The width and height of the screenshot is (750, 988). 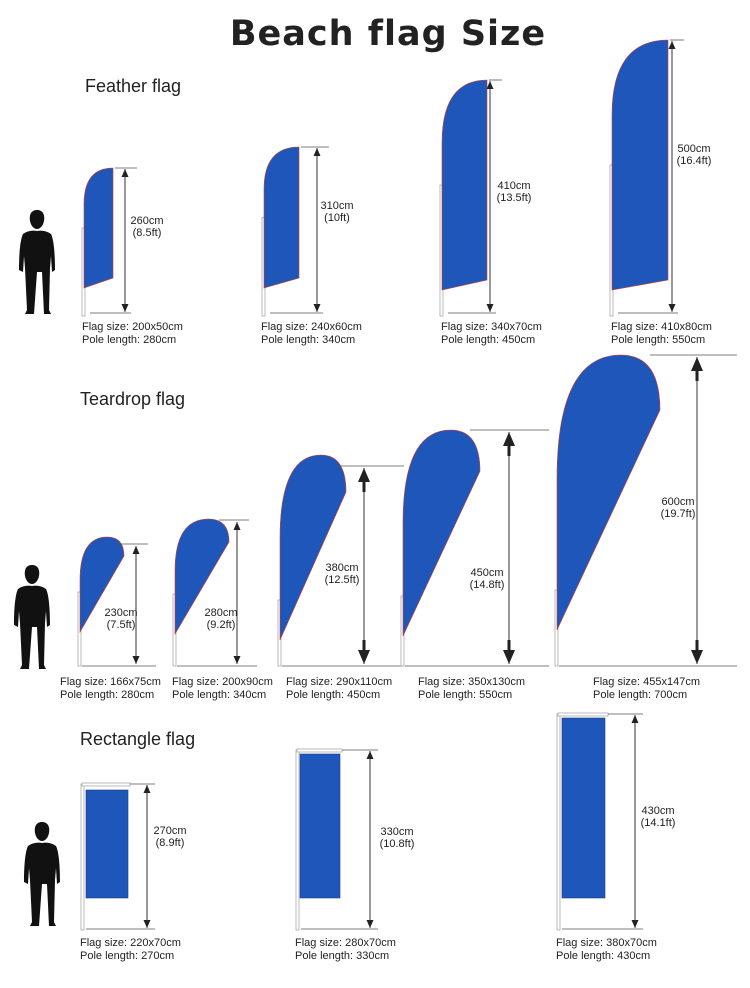 What do you see at coordinates (514, 186) in the screenshot?
I see `height-cm-label: 410cm` at bounding box center [514, 186].